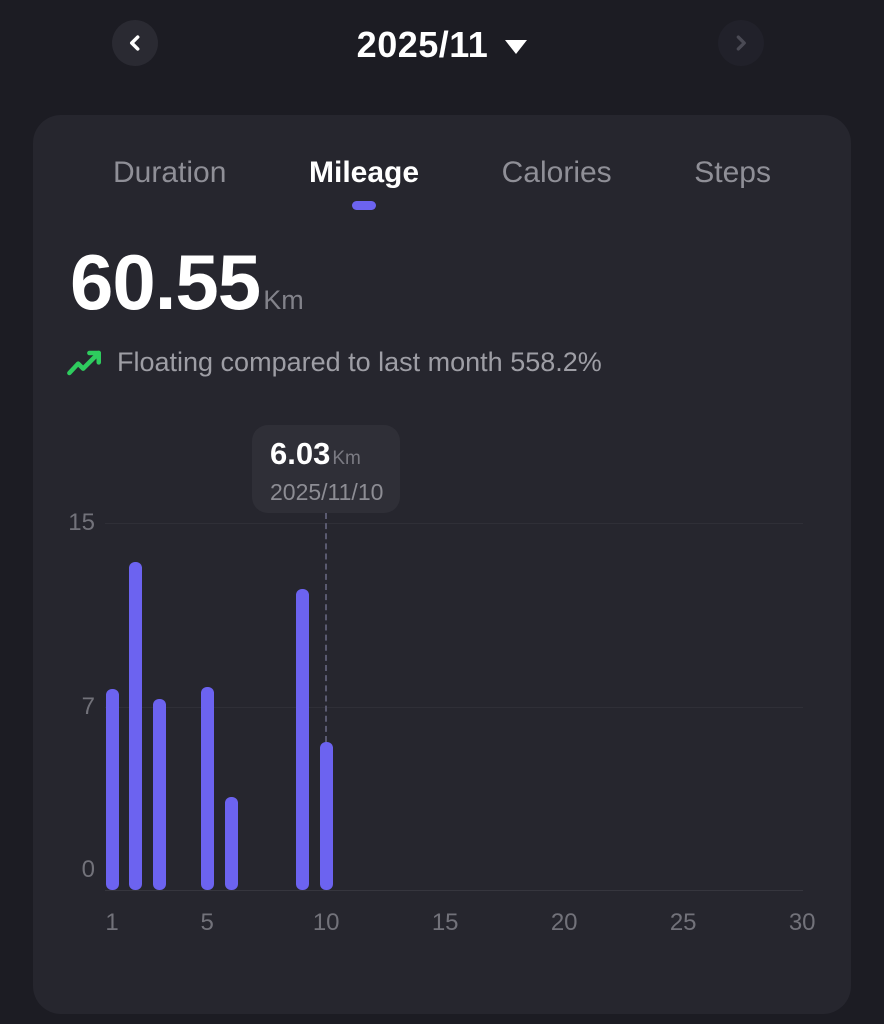  I want to click on y-axis-label-0: 0, so click(88, 869).